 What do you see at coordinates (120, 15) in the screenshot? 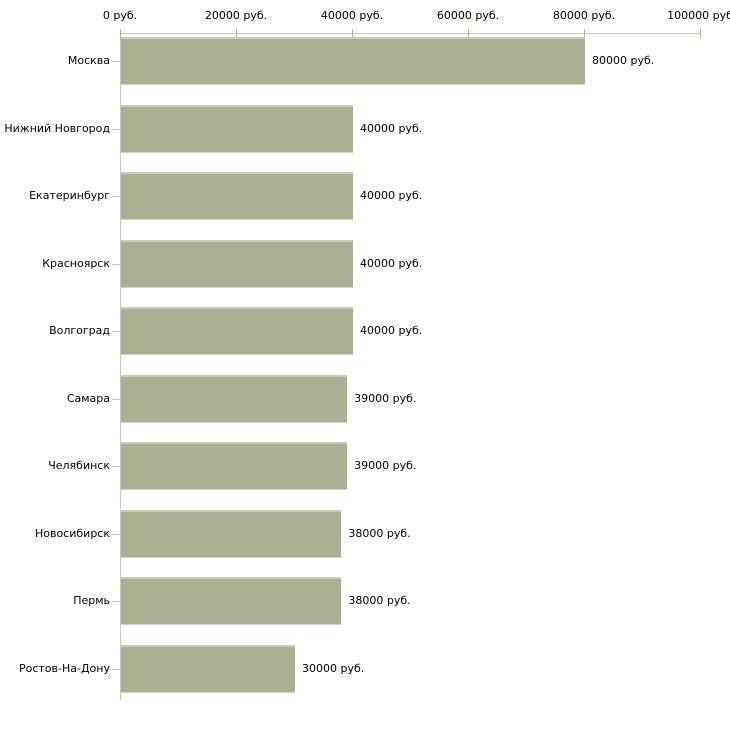
I see `x-tick-label: 0 руб.` at bounding box center [120, 15].